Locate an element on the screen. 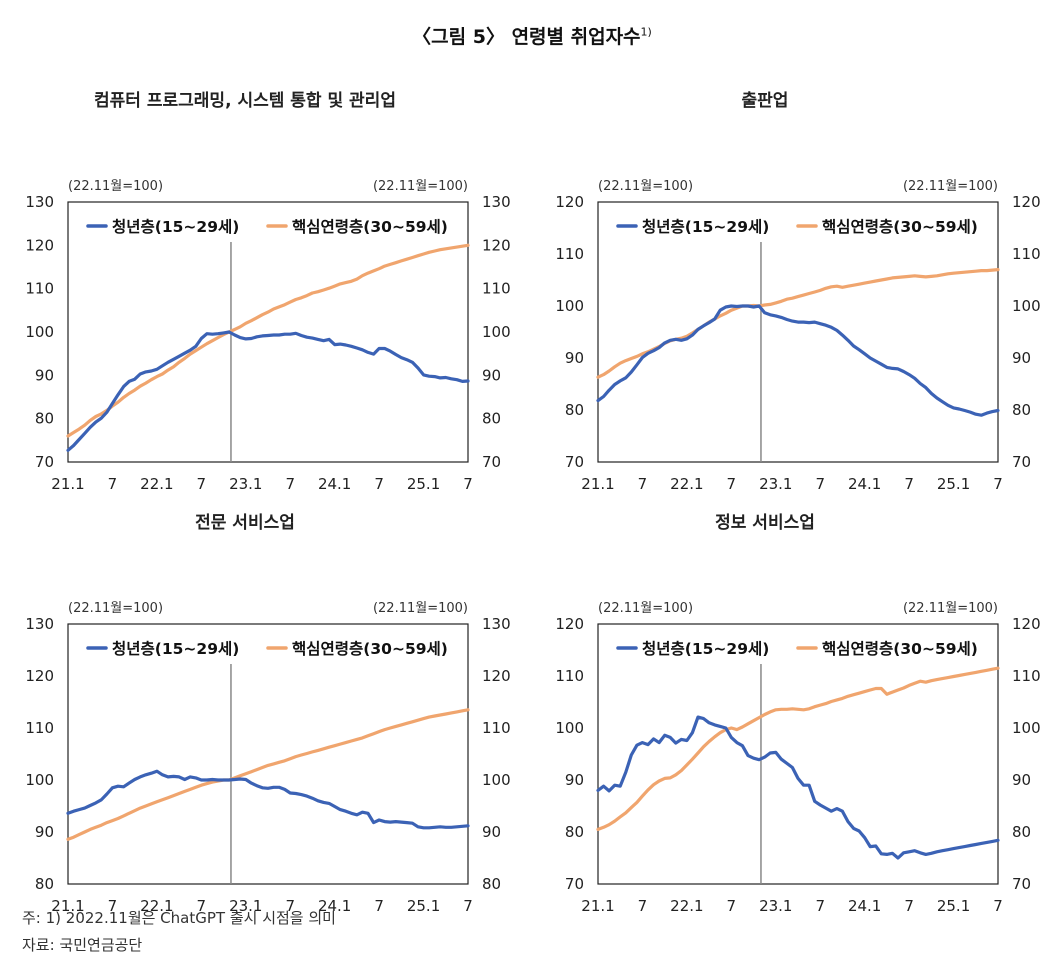  chart-title: 전문 서비스업 is located at coordinates (245, 523).